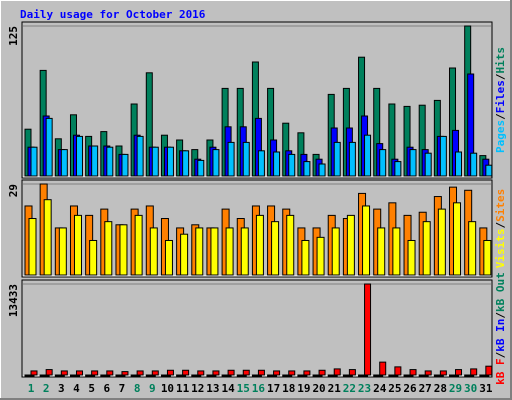  I want to click on x-tick-label: 14, so click(228, 388).